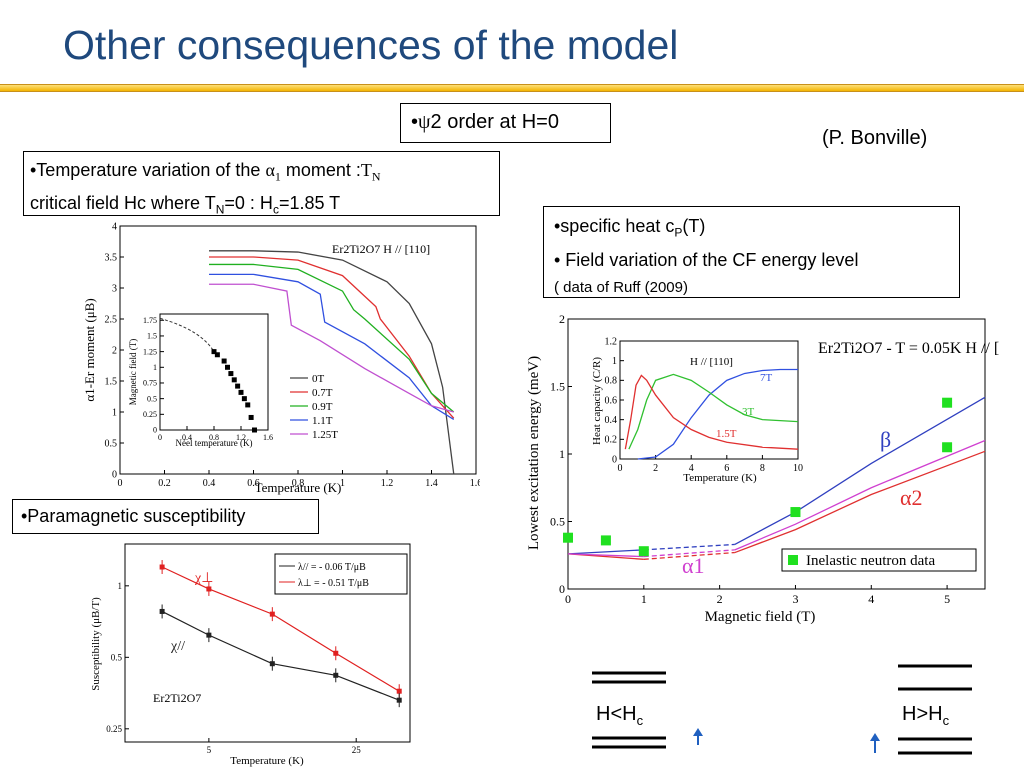 Image resolution: width=1024 pixels, height=768 pixels. Describe the element at coordinates (720, 478) in the screenshot. I see `heat-inset-x-label: Temperature (K)` at that location.